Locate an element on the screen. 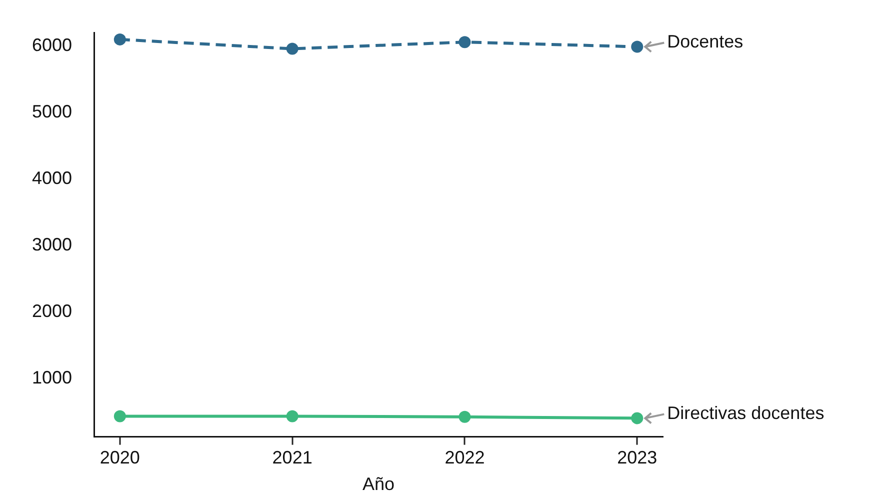  y-tick-label: 3000 is located at coordinates (52, 244).